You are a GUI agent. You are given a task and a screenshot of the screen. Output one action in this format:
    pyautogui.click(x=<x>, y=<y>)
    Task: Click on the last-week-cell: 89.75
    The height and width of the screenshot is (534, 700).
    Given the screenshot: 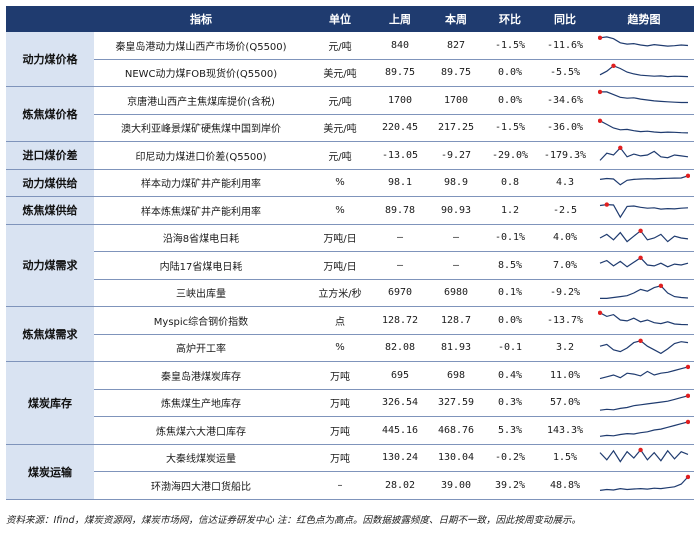 What is the action you would take?
    pyautogui.click(x=400, y=73)
    